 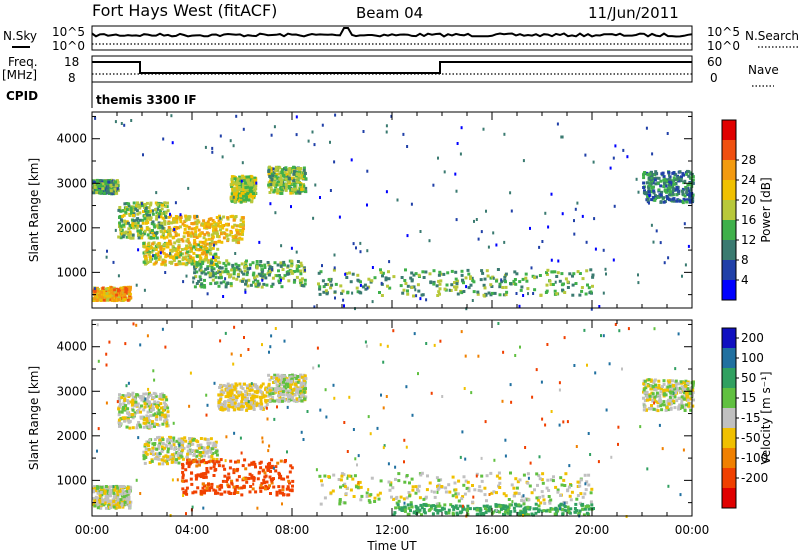 What do you see at coordinates (729, 150) in the screenshot?
I see `power-colorbar-segment` at bounding box center [729, 150].